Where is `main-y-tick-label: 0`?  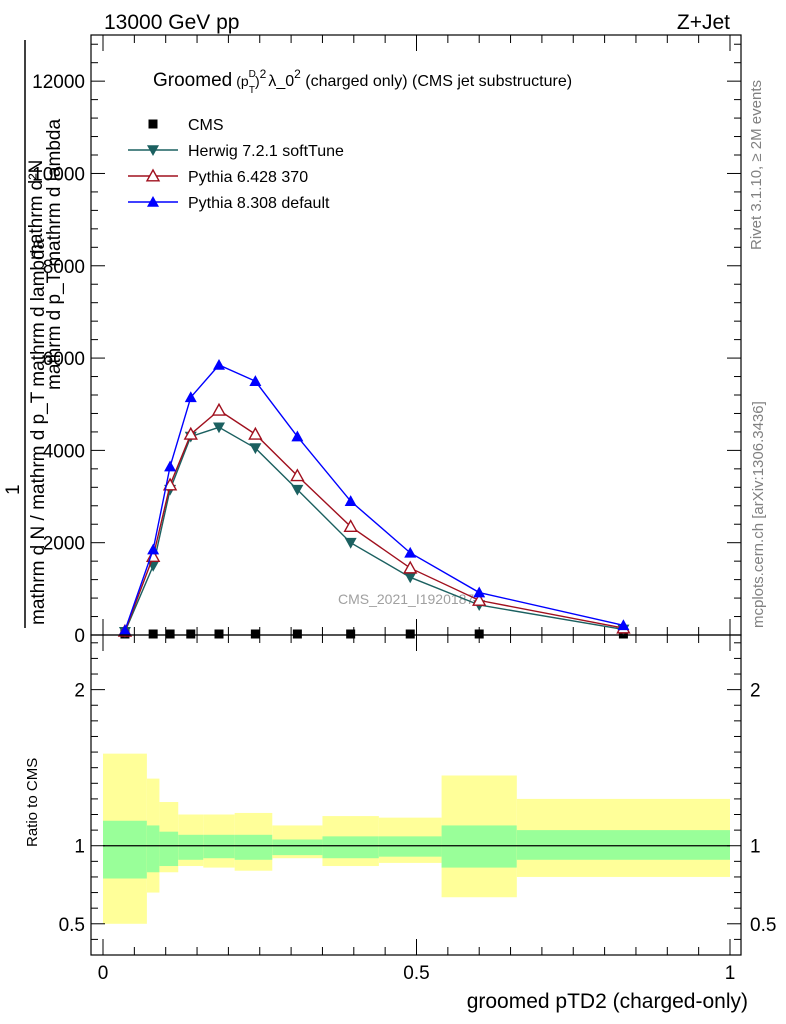
main-y-tick-label: 0 is located at coordinates (79, 636).